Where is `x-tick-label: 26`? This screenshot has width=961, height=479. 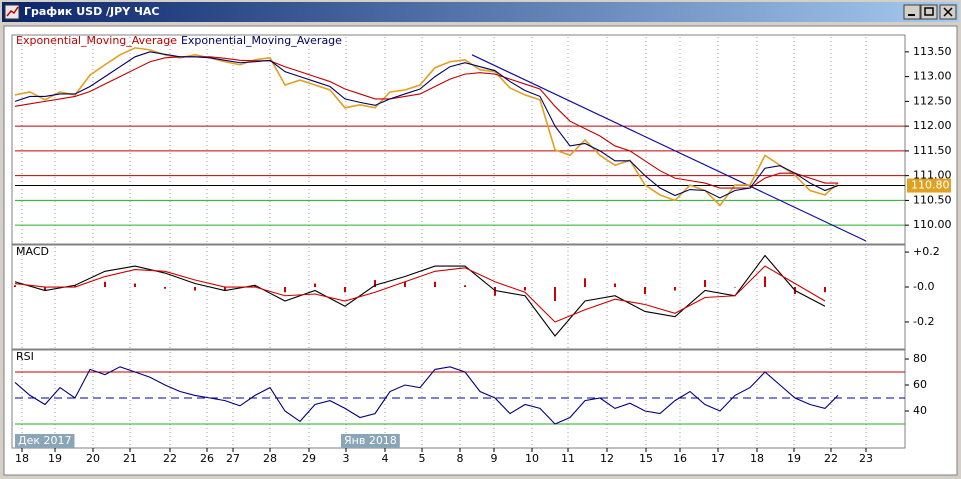 x-tick-label: 26 is located at coordinates (207, 458).